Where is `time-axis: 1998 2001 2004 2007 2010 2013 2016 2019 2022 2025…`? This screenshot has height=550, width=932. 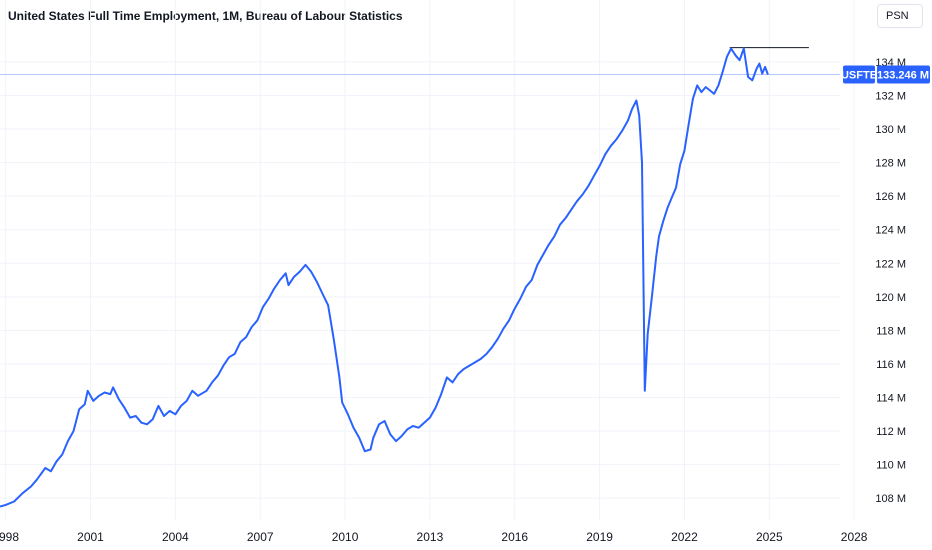
time-axis: 1998 2001 2004 2007 2010 2013 2016 2019 2022 2025… is located at coordinates (434, 537).